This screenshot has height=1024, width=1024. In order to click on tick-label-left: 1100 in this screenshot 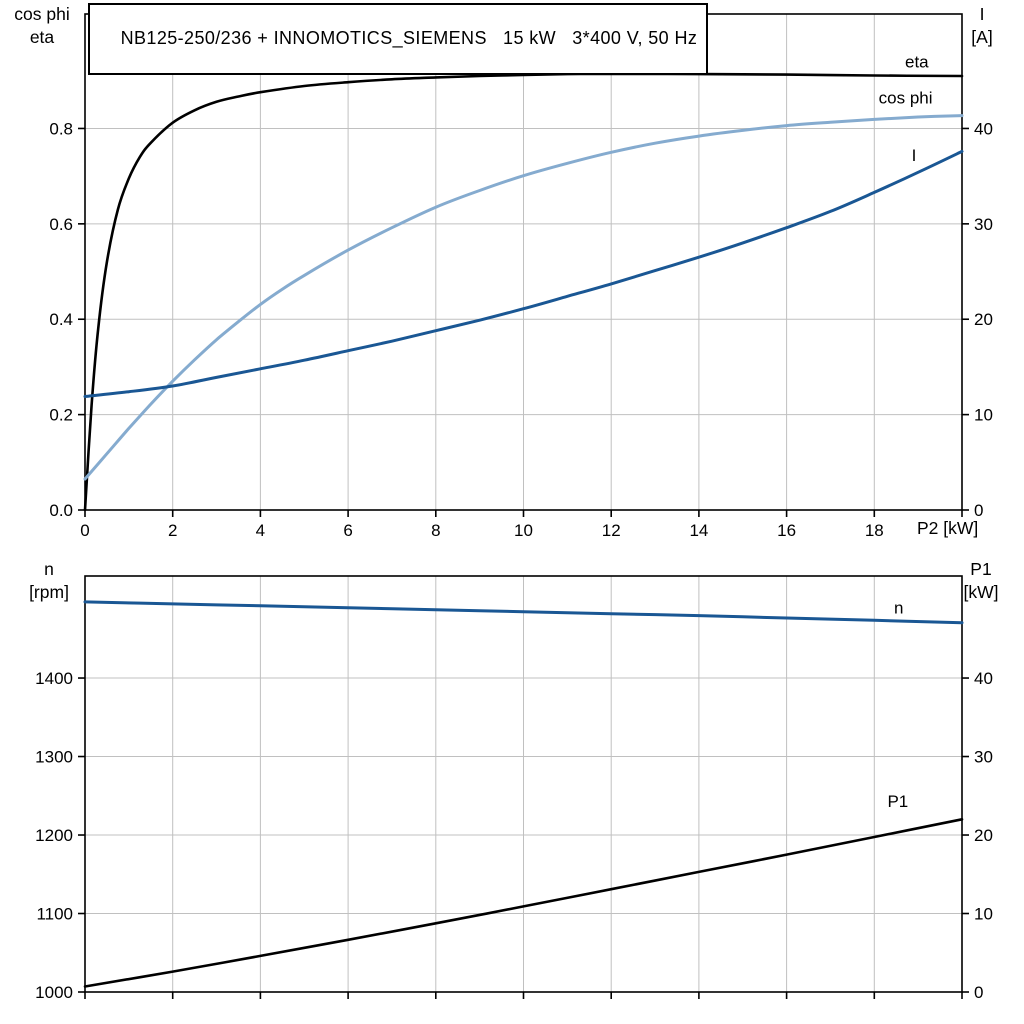, I will do `click(54, 914)`.